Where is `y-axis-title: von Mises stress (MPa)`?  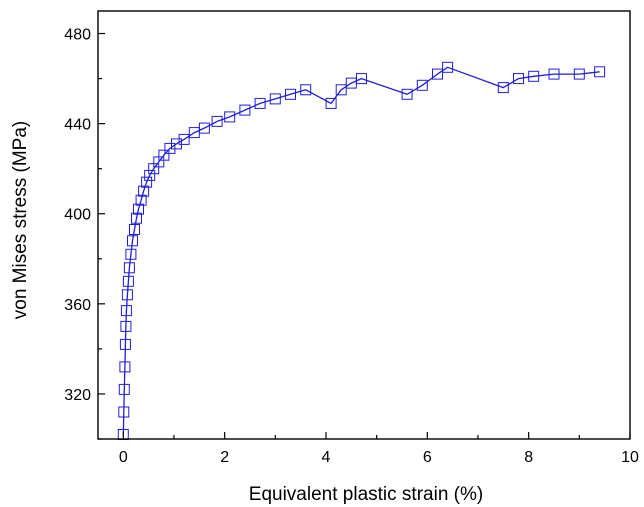 y-axis-title: von Mises stress (MPa) is located at coordinates (20, 220).